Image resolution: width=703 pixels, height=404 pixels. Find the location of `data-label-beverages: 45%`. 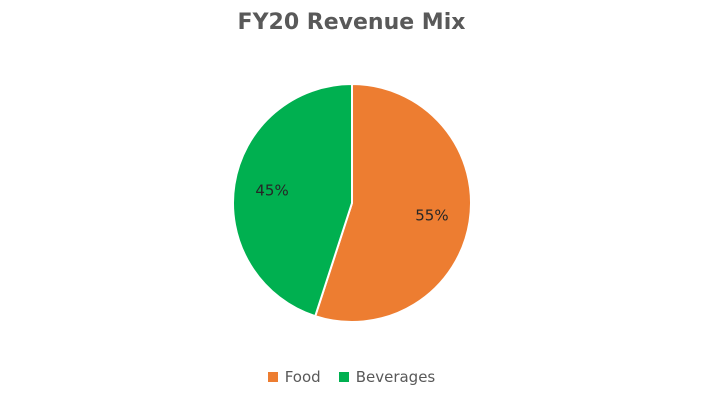

data-label-beverages: 45% is located at coordinates (271, 190).